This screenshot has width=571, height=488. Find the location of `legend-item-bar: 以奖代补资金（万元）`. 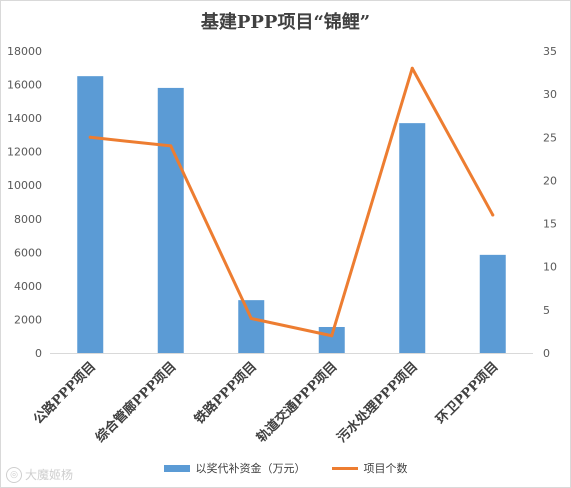

legend-item-bar: 以奖代补资金（万元） is located at coordinates (234, 468).